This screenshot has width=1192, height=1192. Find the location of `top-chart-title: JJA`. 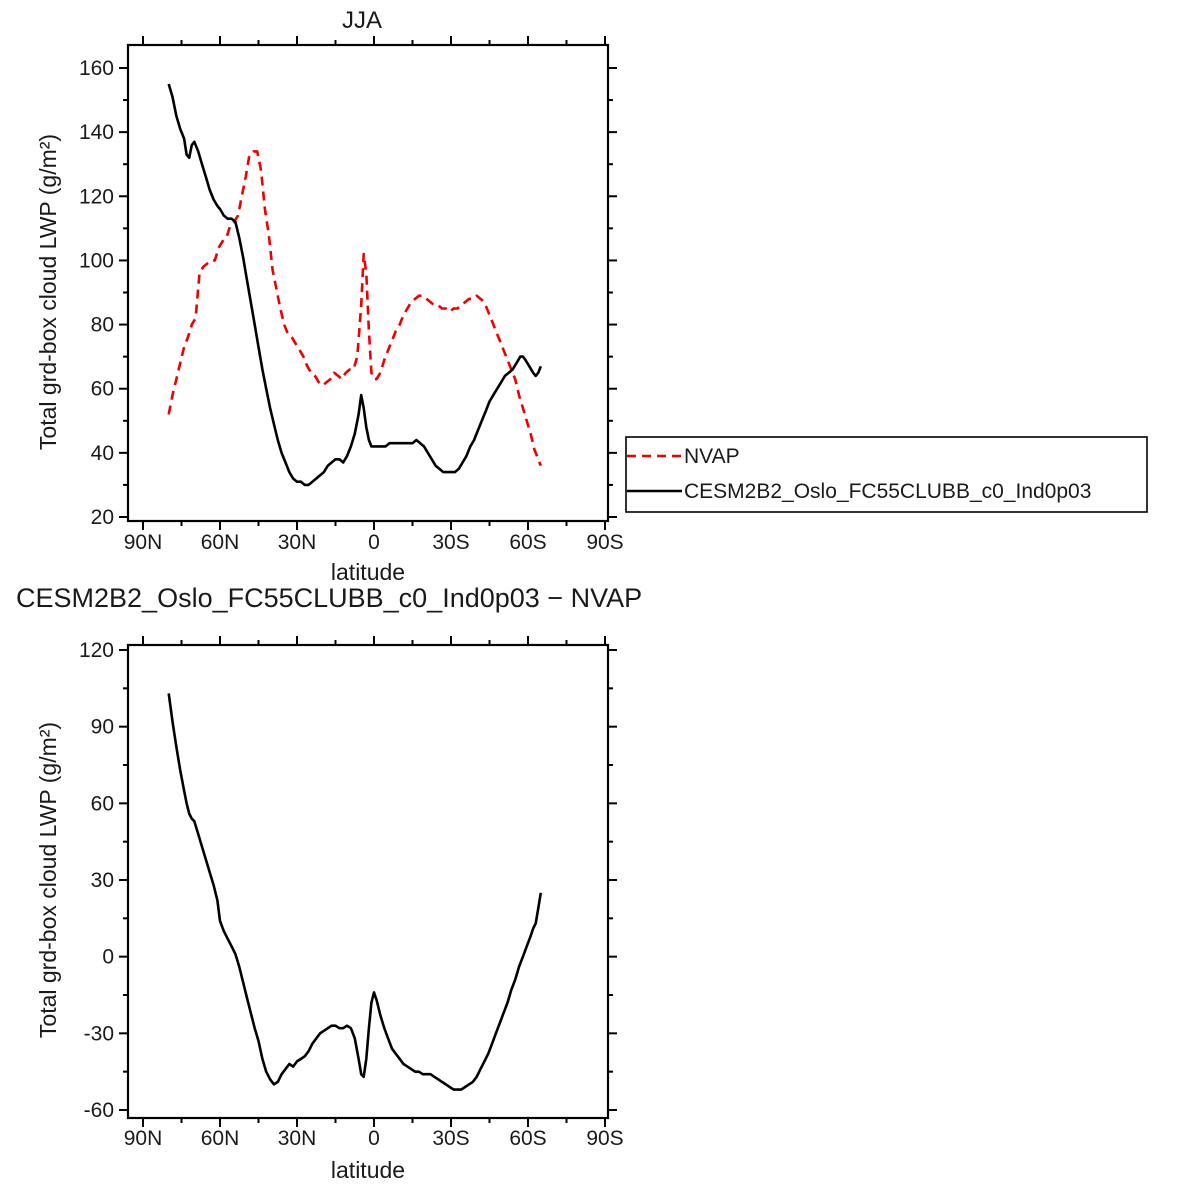

top-chart-title: JJA is located at coordinates (362, 20).